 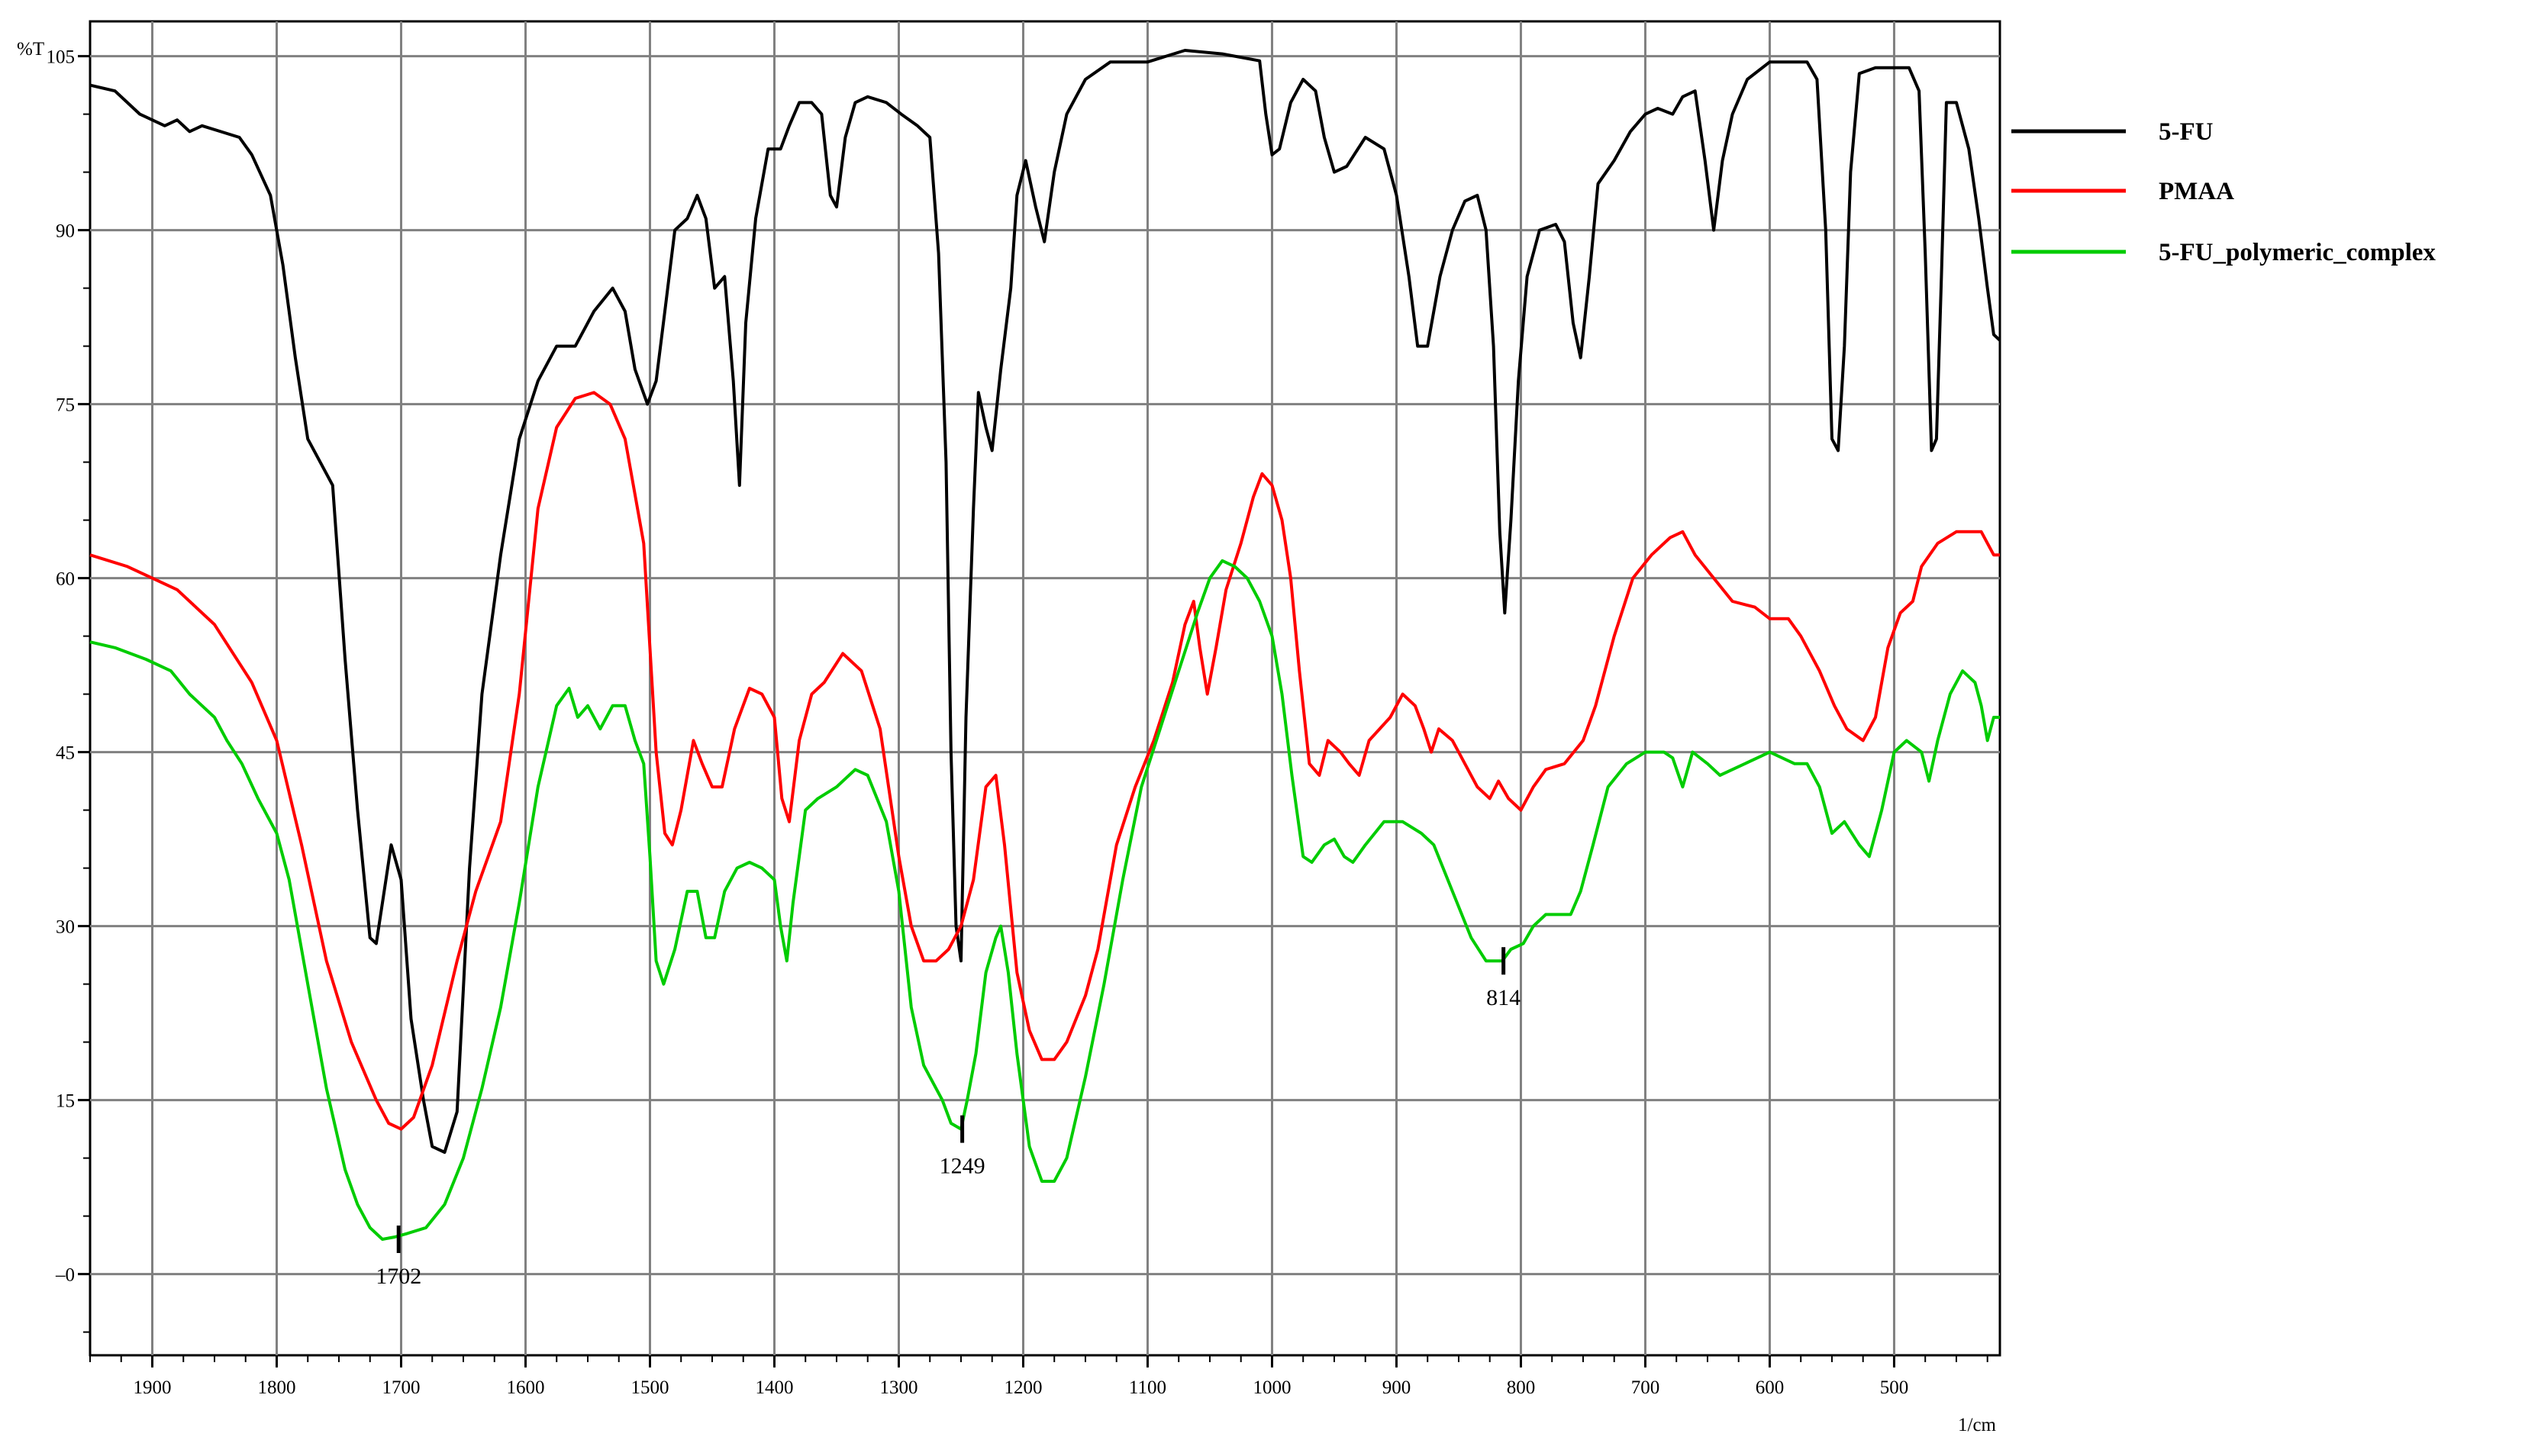 I want to click on x-tick-label: 1200, so click(x=1023, y=1387).